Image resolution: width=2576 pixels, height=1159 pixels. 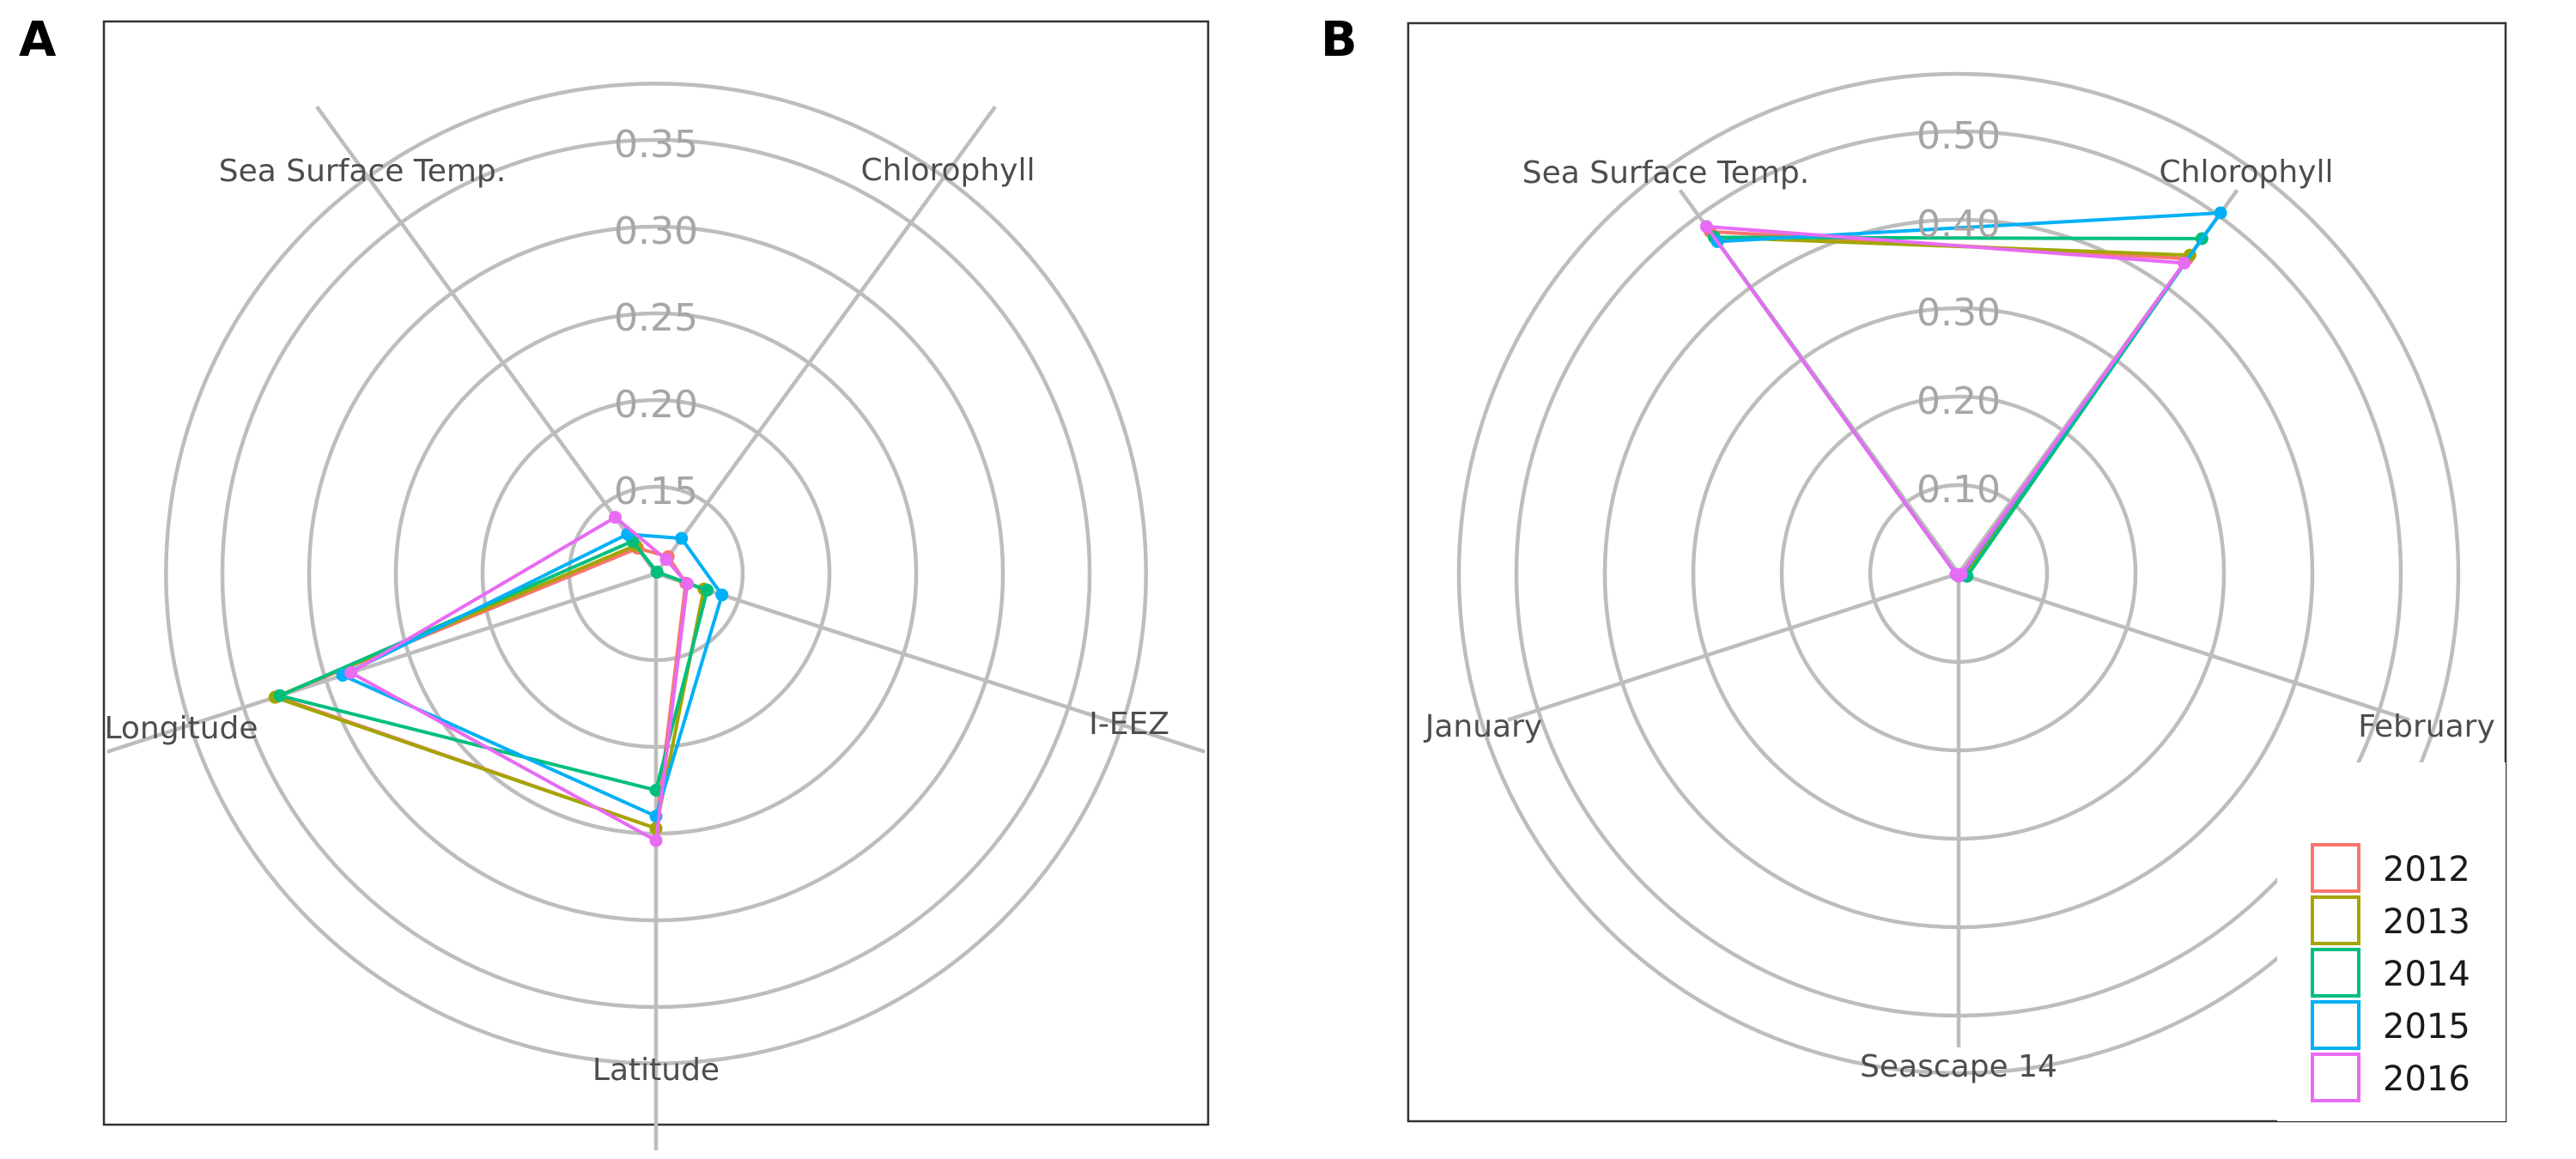 I want to click on series-2014-line, so click(x=494, y=665).